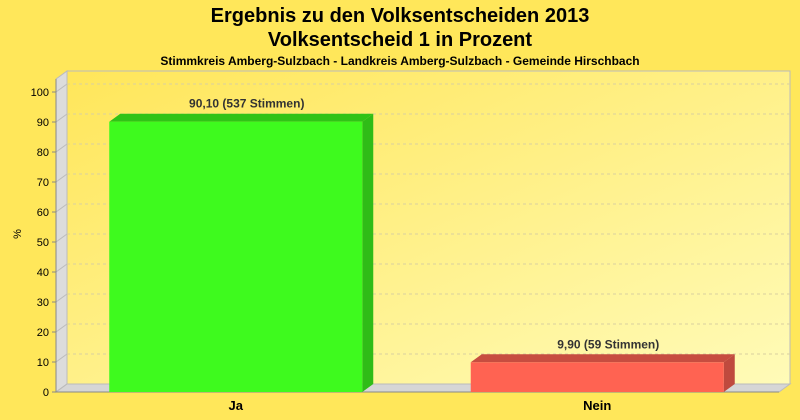 This screenshot has height=420, width=800. What do you see at coordinates (61, 231) in the screenshot?
I see `left-wall` at bounding box center [61, 231].